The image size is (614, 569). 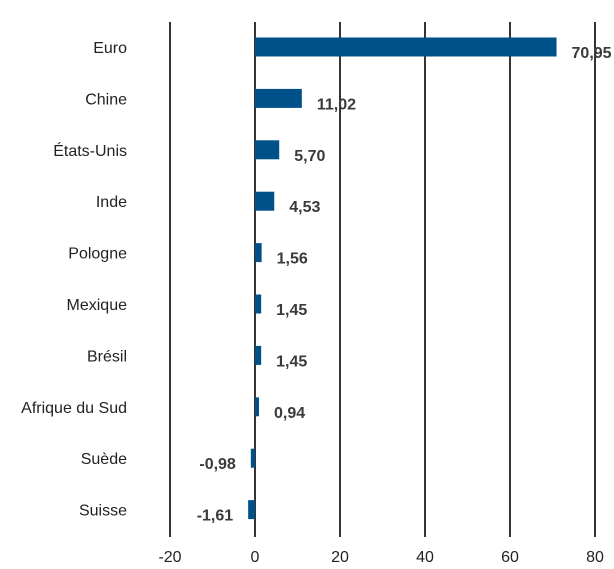 What do you see at coordinates (425, 557) in the screenshot?
I see `x-tick-label: 40` at bounding box center [425, 557].